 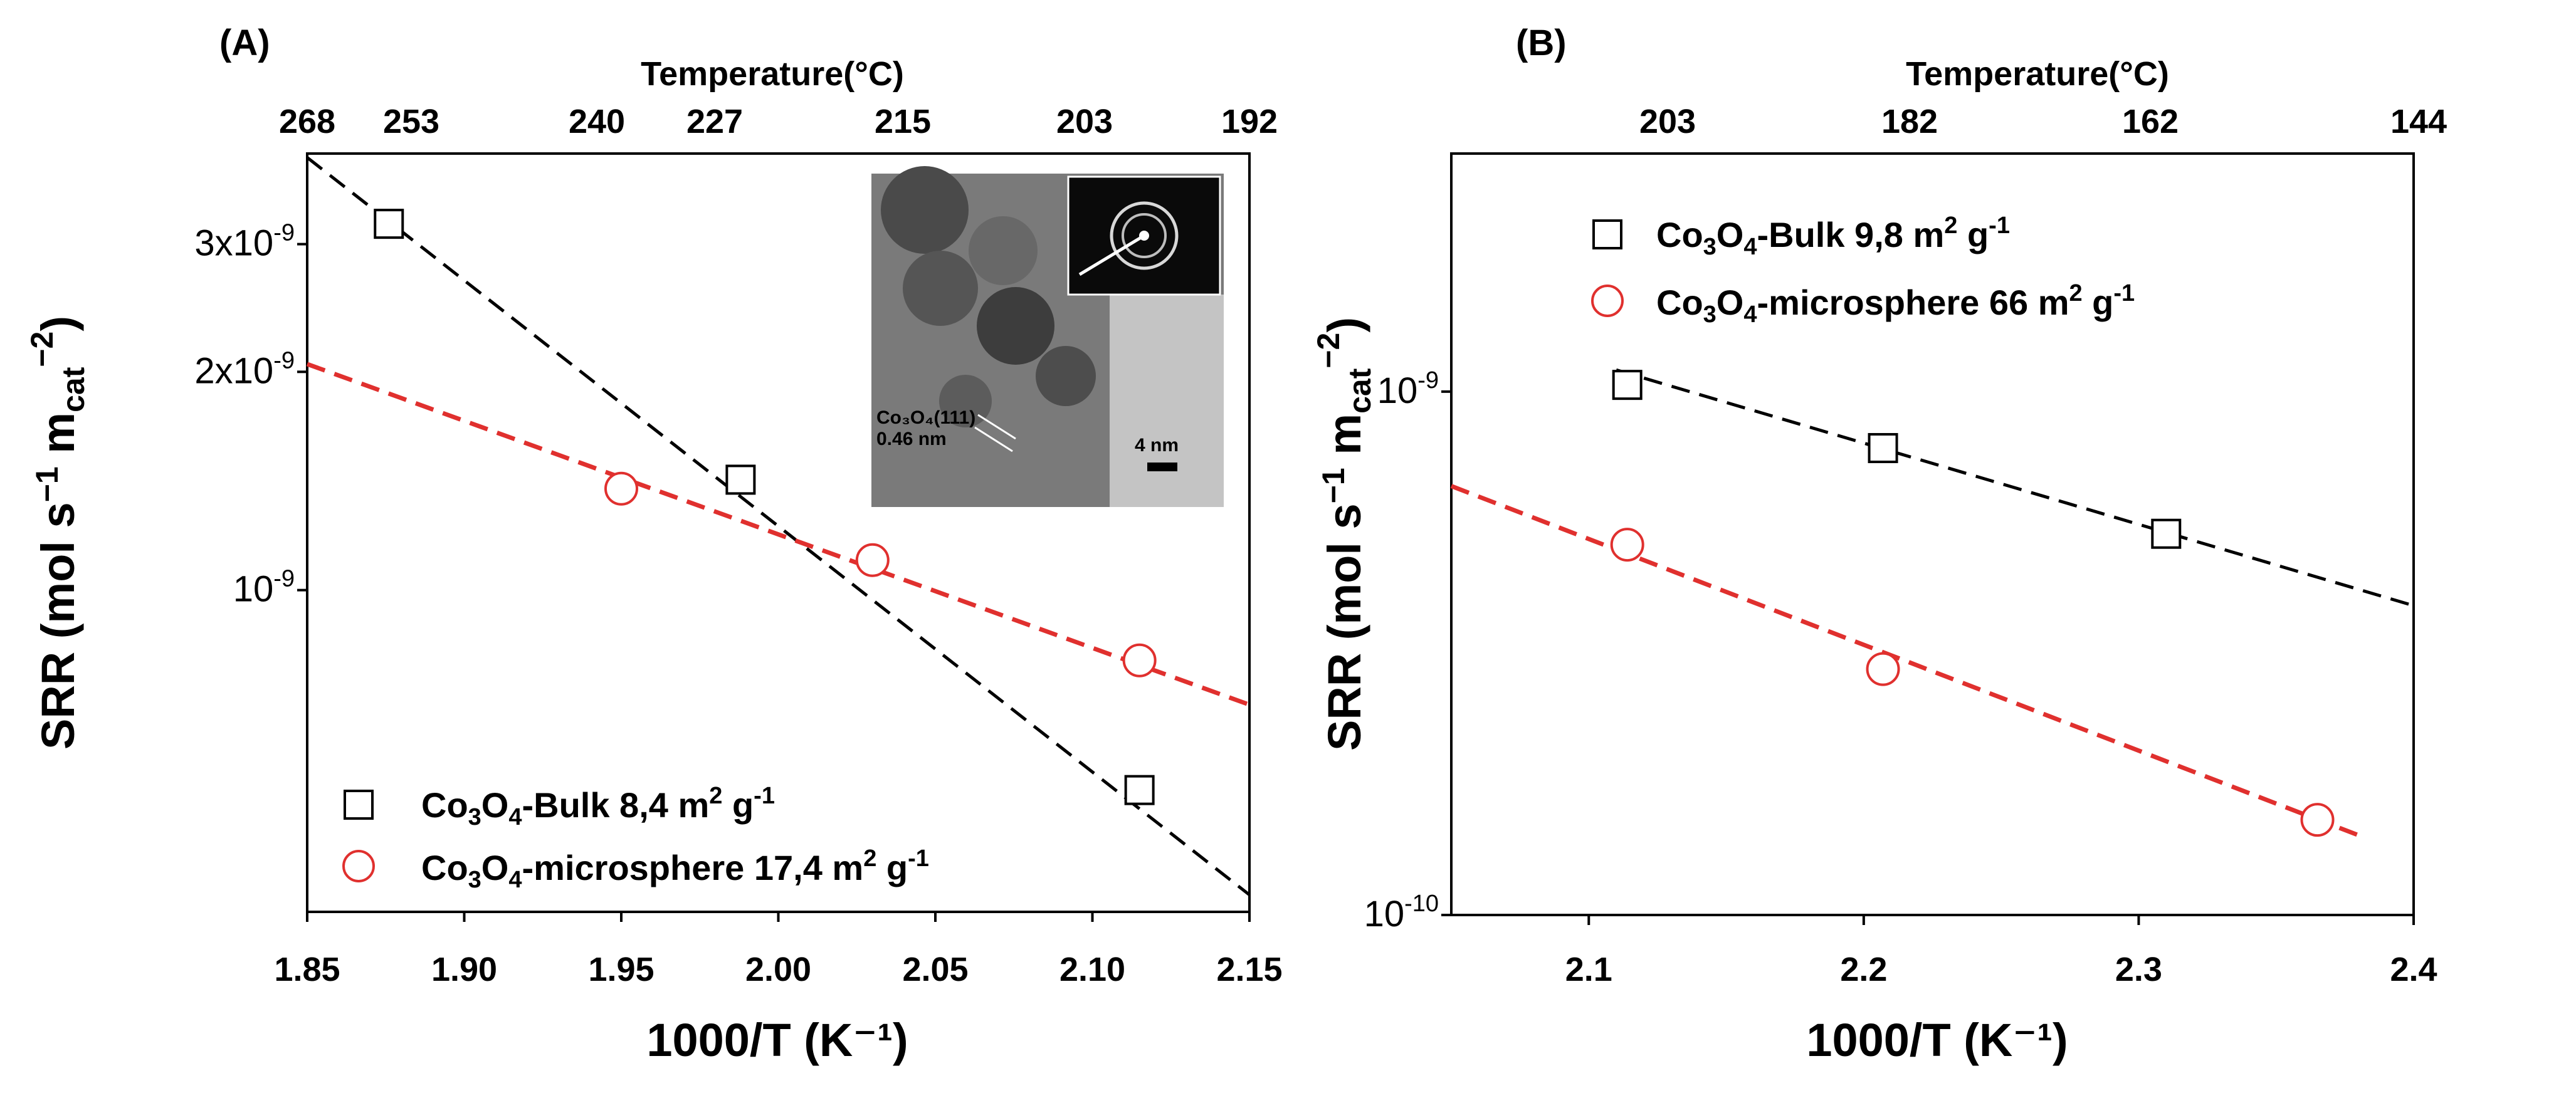 What do you see at coordinates (1157, 445) in the screenshot?
I see `tem-scale-bar-label: 4 nm` at bounding box center [1157, 445].